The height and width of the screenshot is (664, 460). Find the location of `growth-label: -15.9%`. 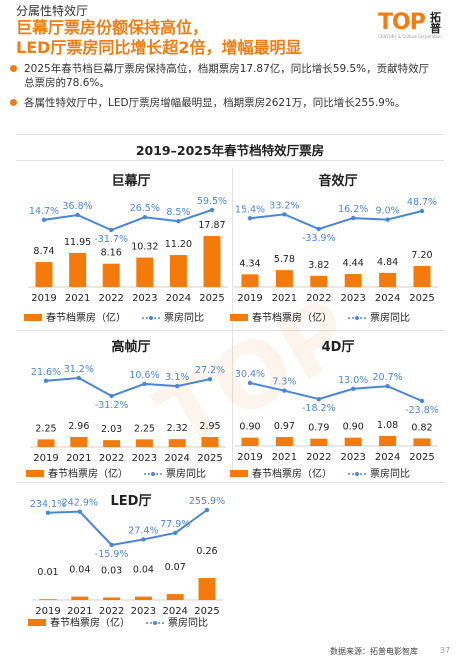

growth-label: -15.9% is located at coordinates (112, 554).